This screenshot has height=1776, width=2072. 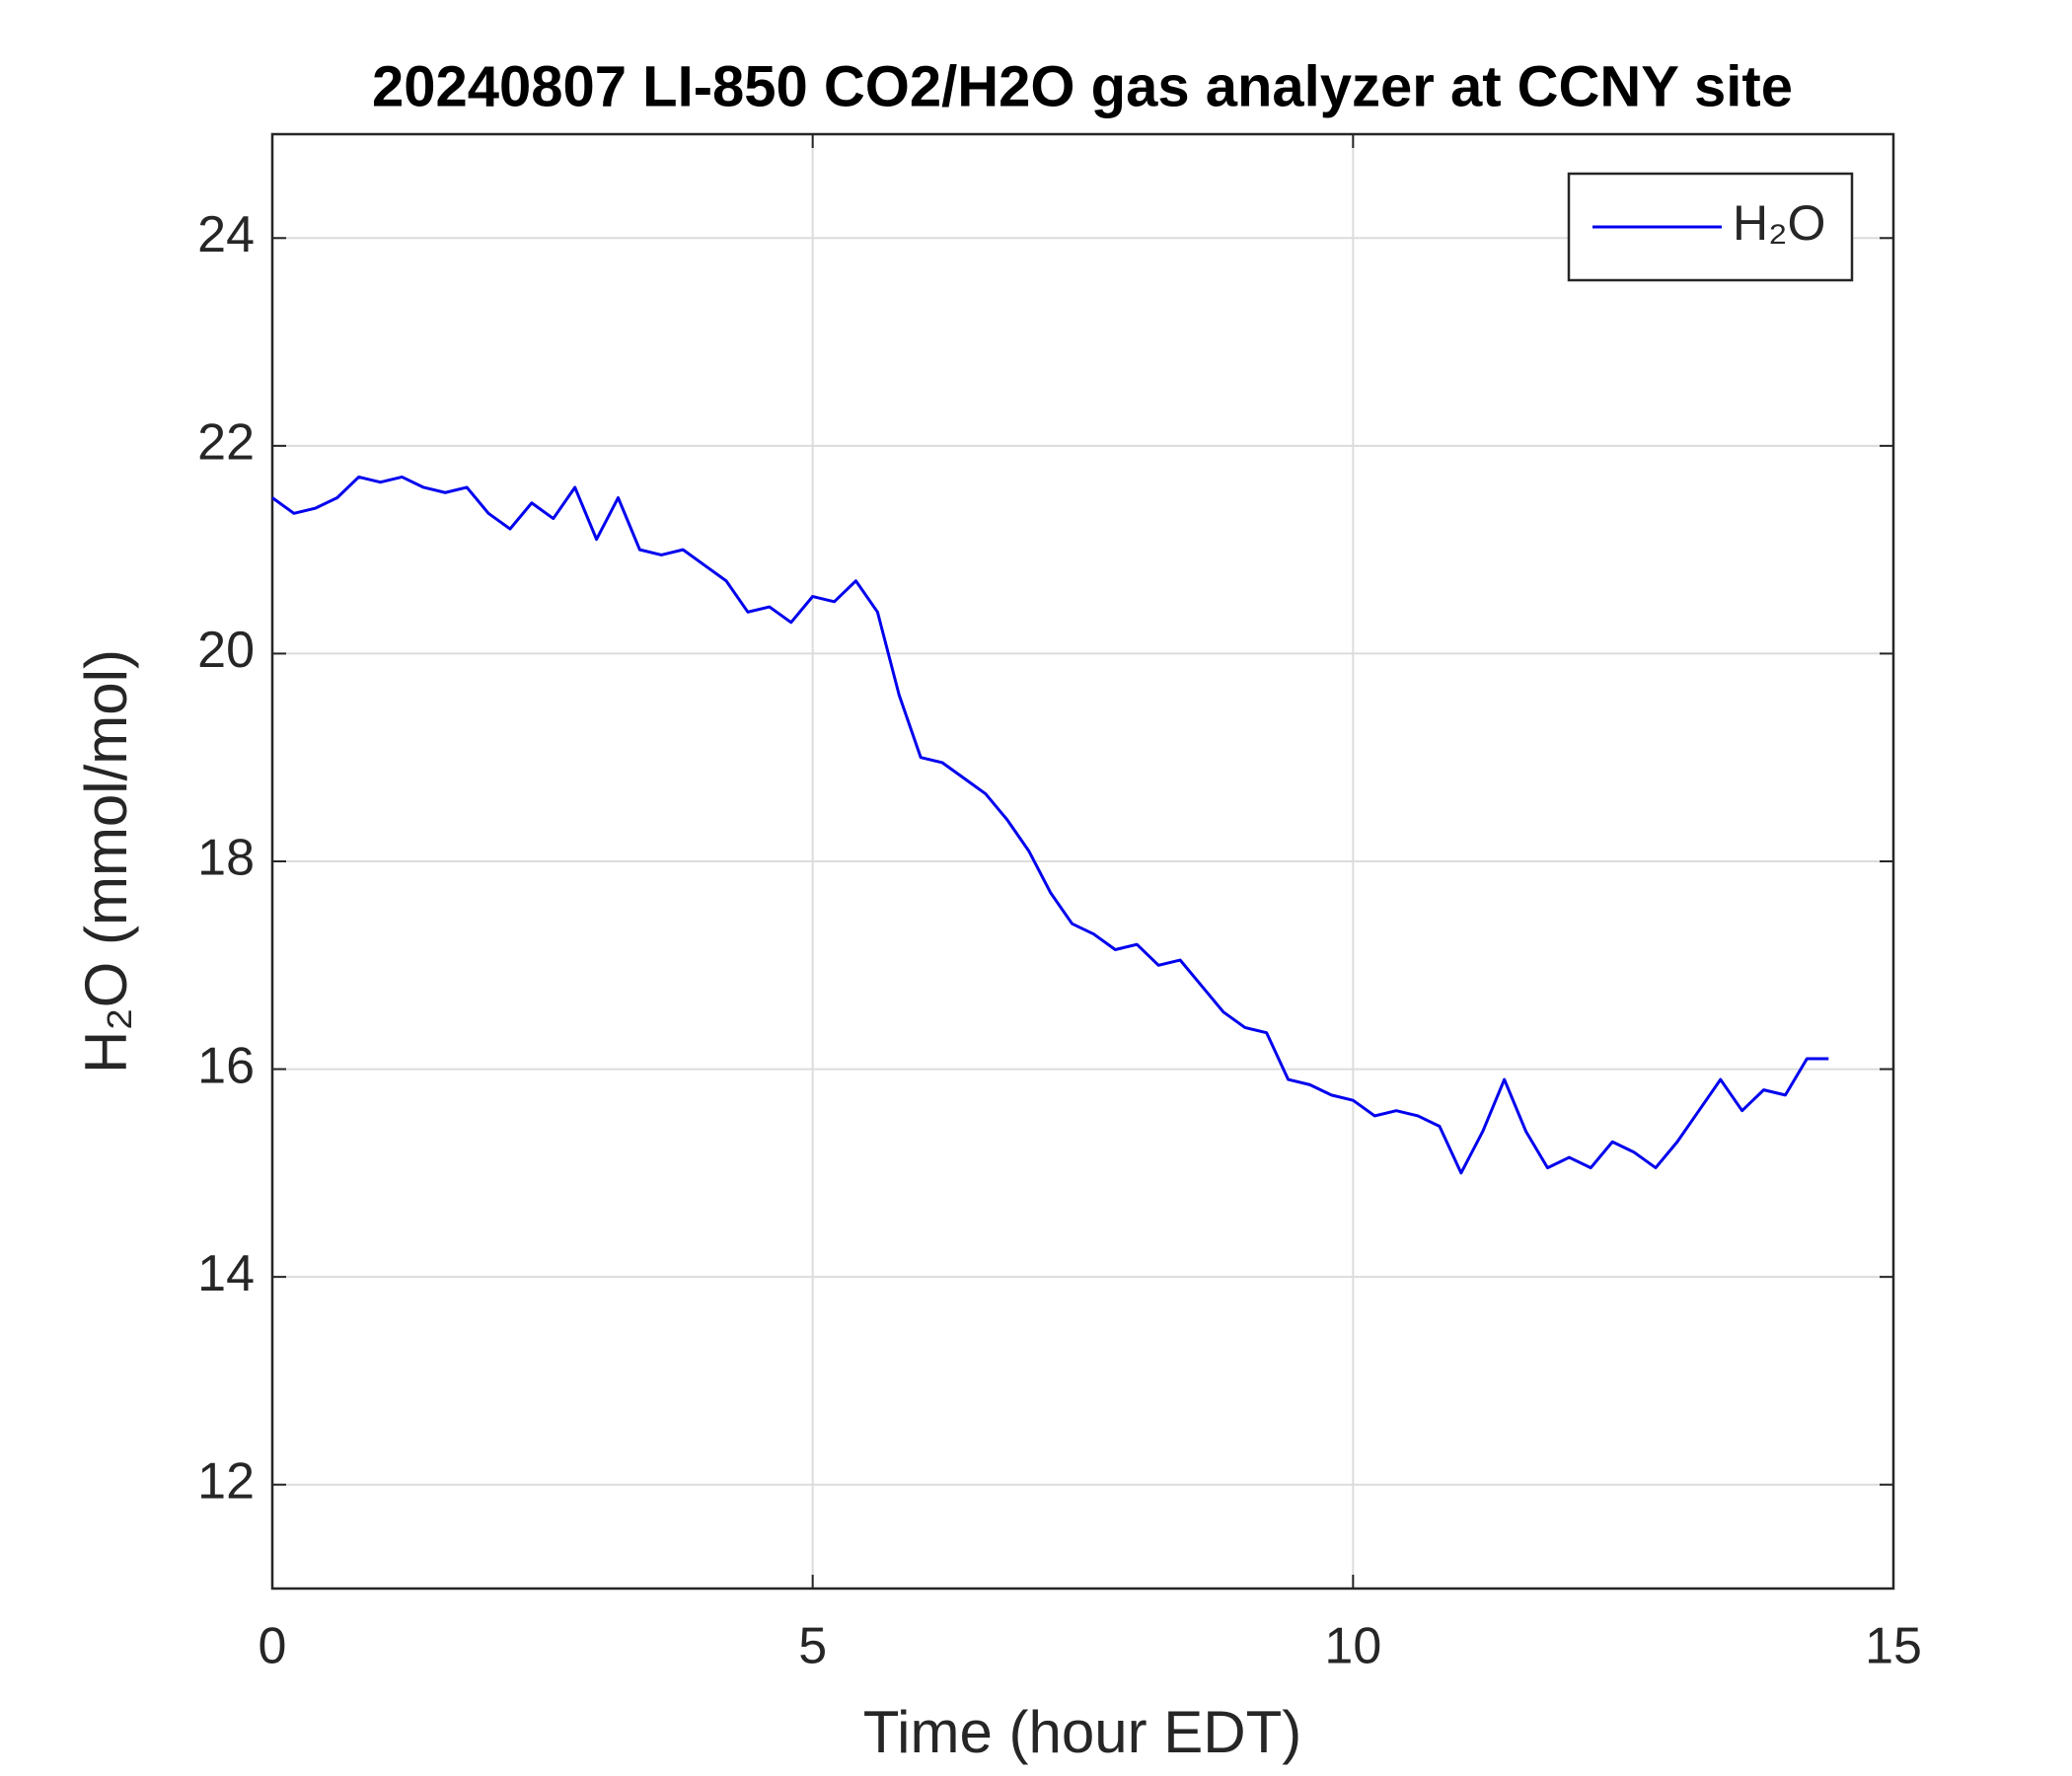 I want to click on y-tick-label: 20, so click(x=226, y=651).